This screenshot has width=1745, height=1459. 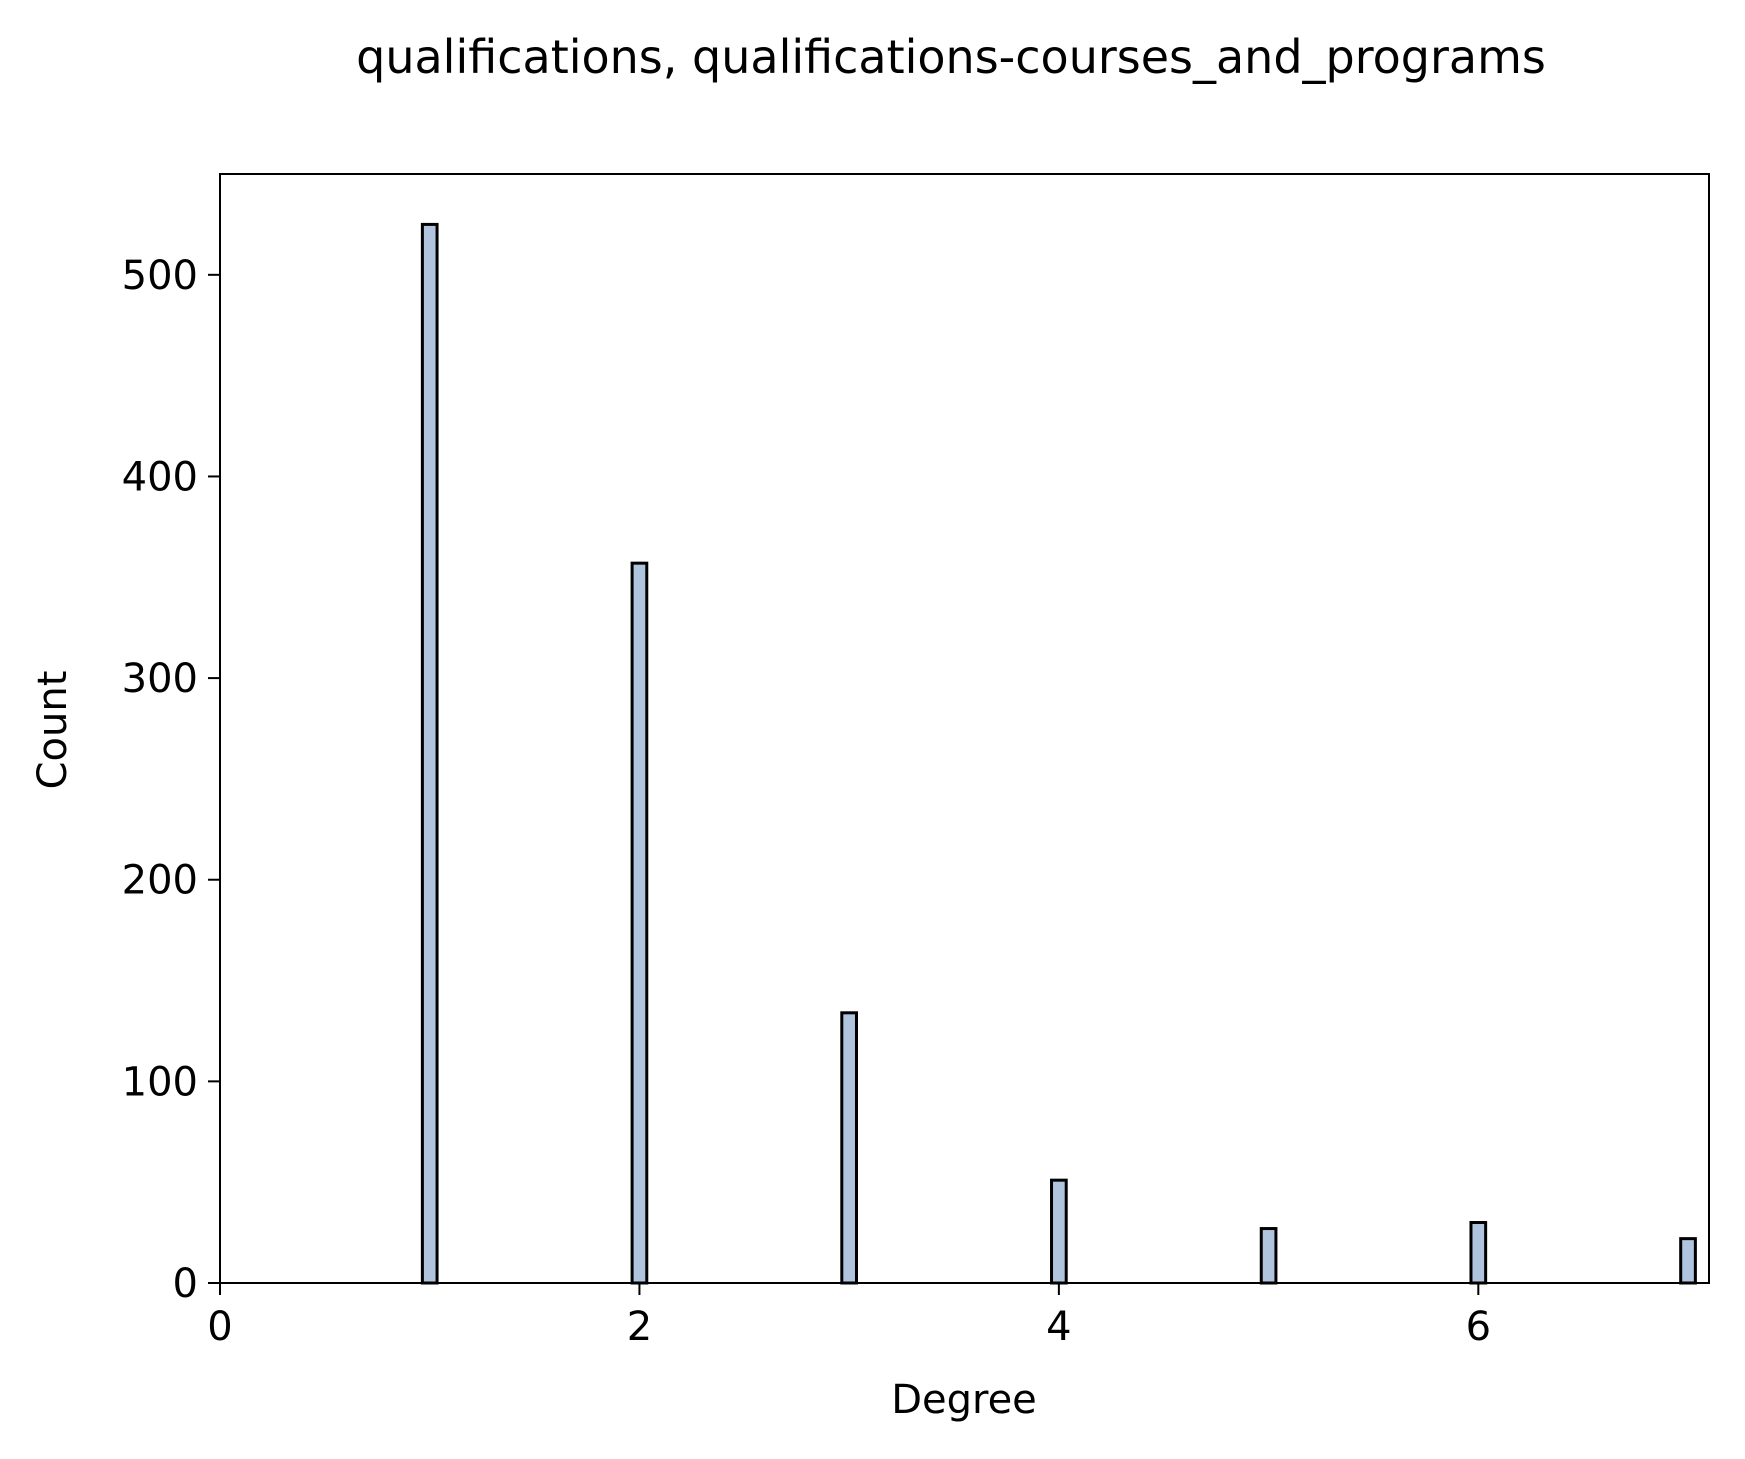 I want to click on y-tick-label: 400, so click(x=160, y=477).